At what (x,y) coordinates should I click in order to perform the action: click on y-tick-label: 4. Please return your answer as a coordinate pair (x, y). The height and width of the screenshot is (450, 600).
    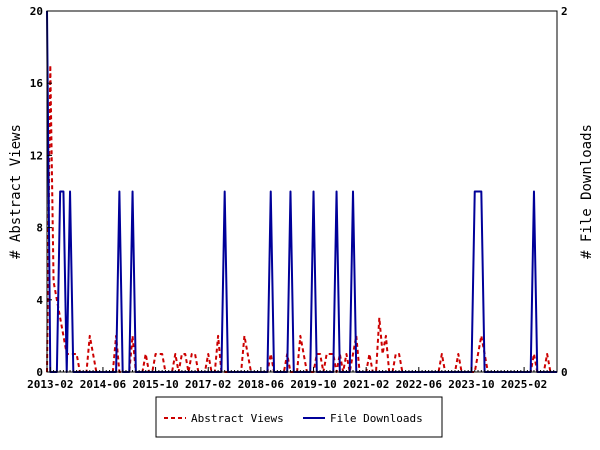
    Looking at the image, I should click on (39, 300).